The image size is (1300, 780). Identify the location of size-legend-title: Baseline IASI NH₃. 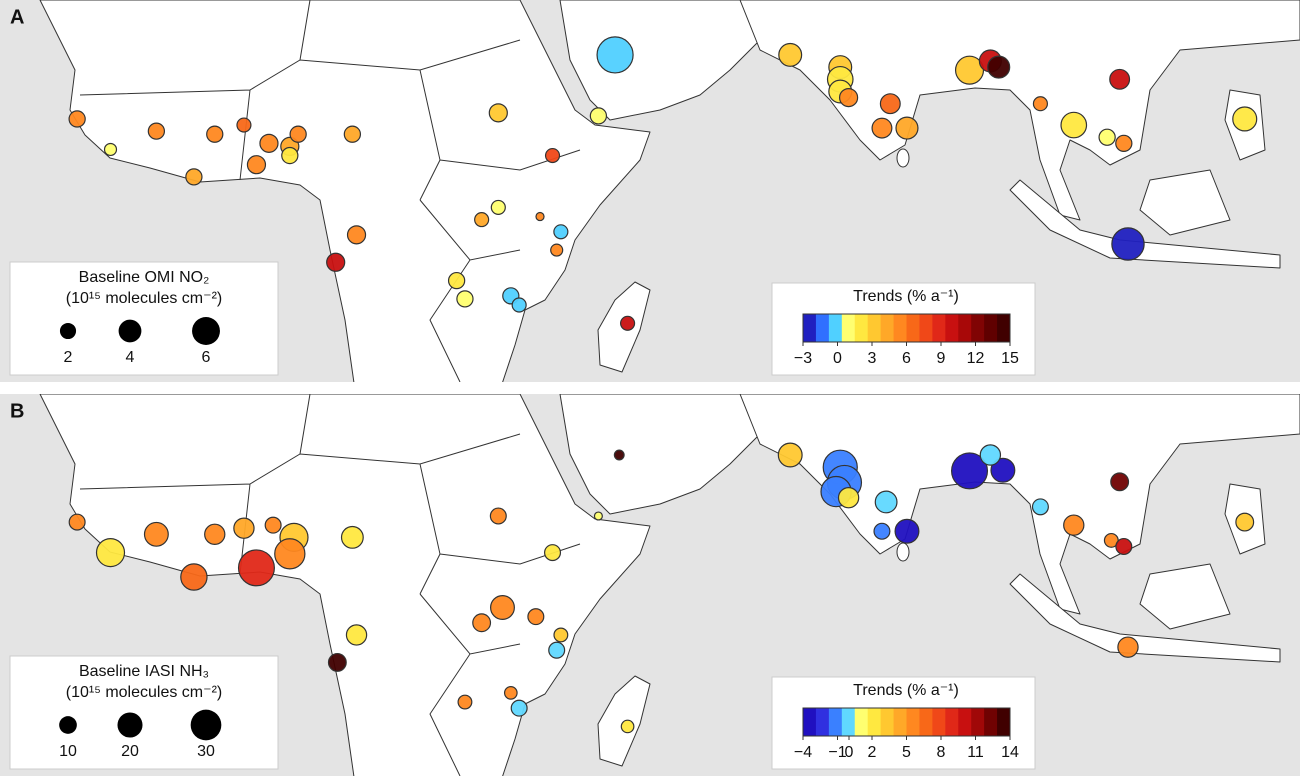
(144, 671).